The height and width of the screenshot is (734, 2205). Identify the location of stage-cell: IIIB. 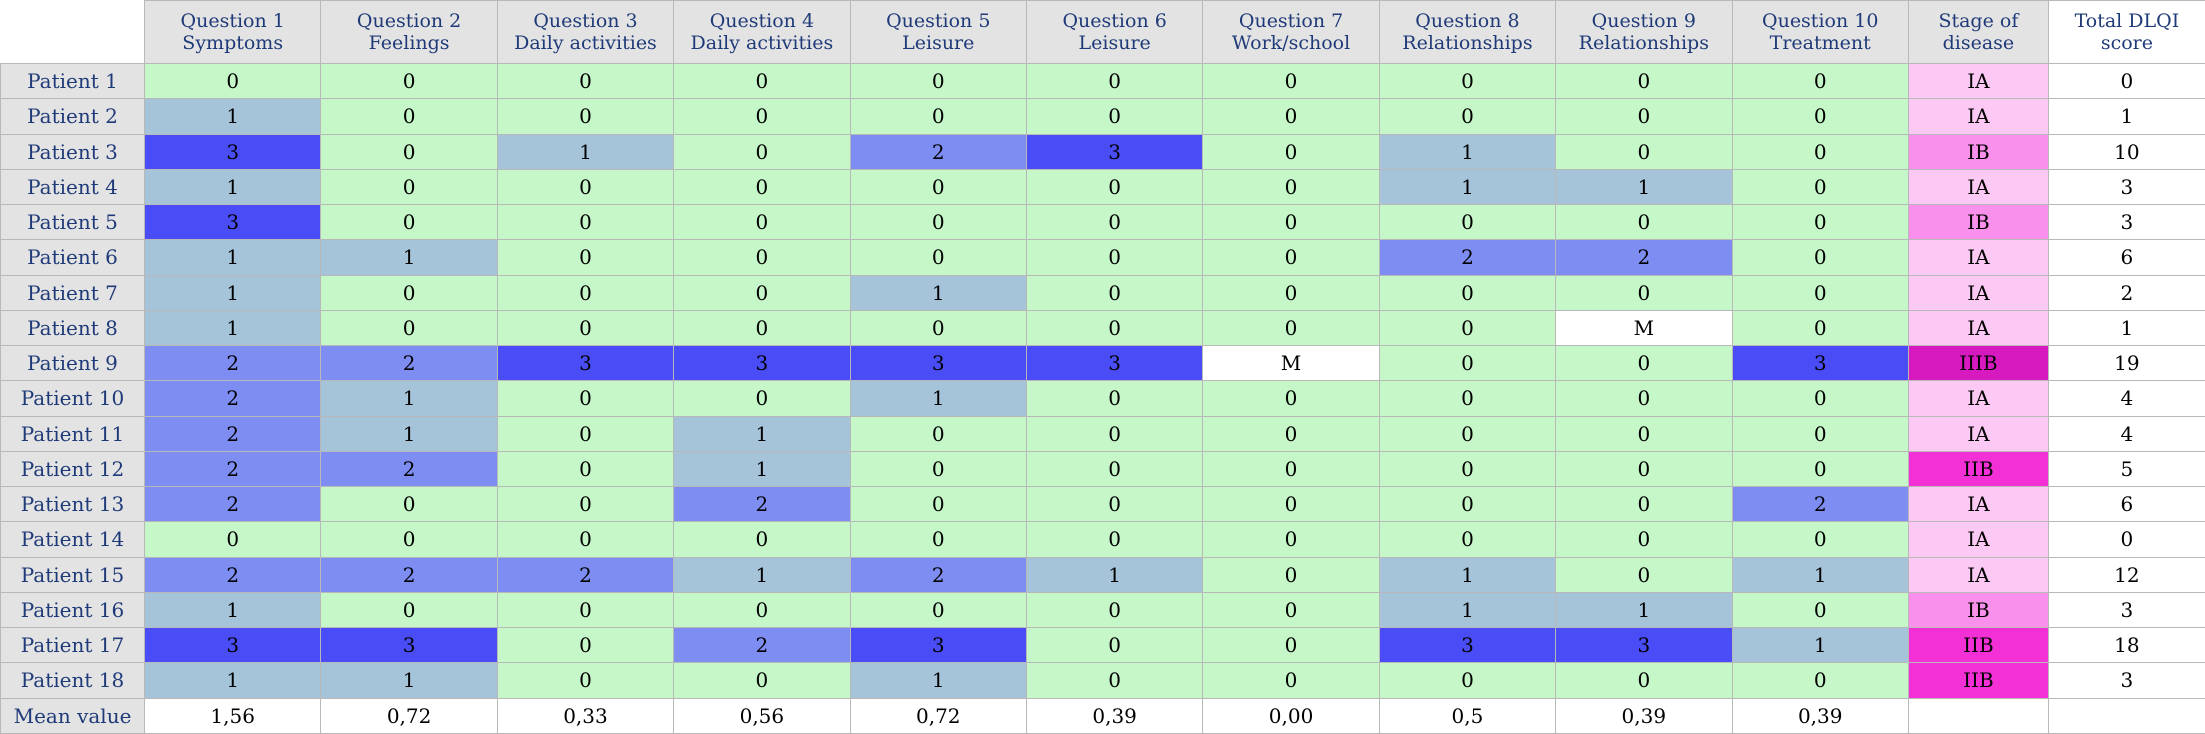
(1978, 363).